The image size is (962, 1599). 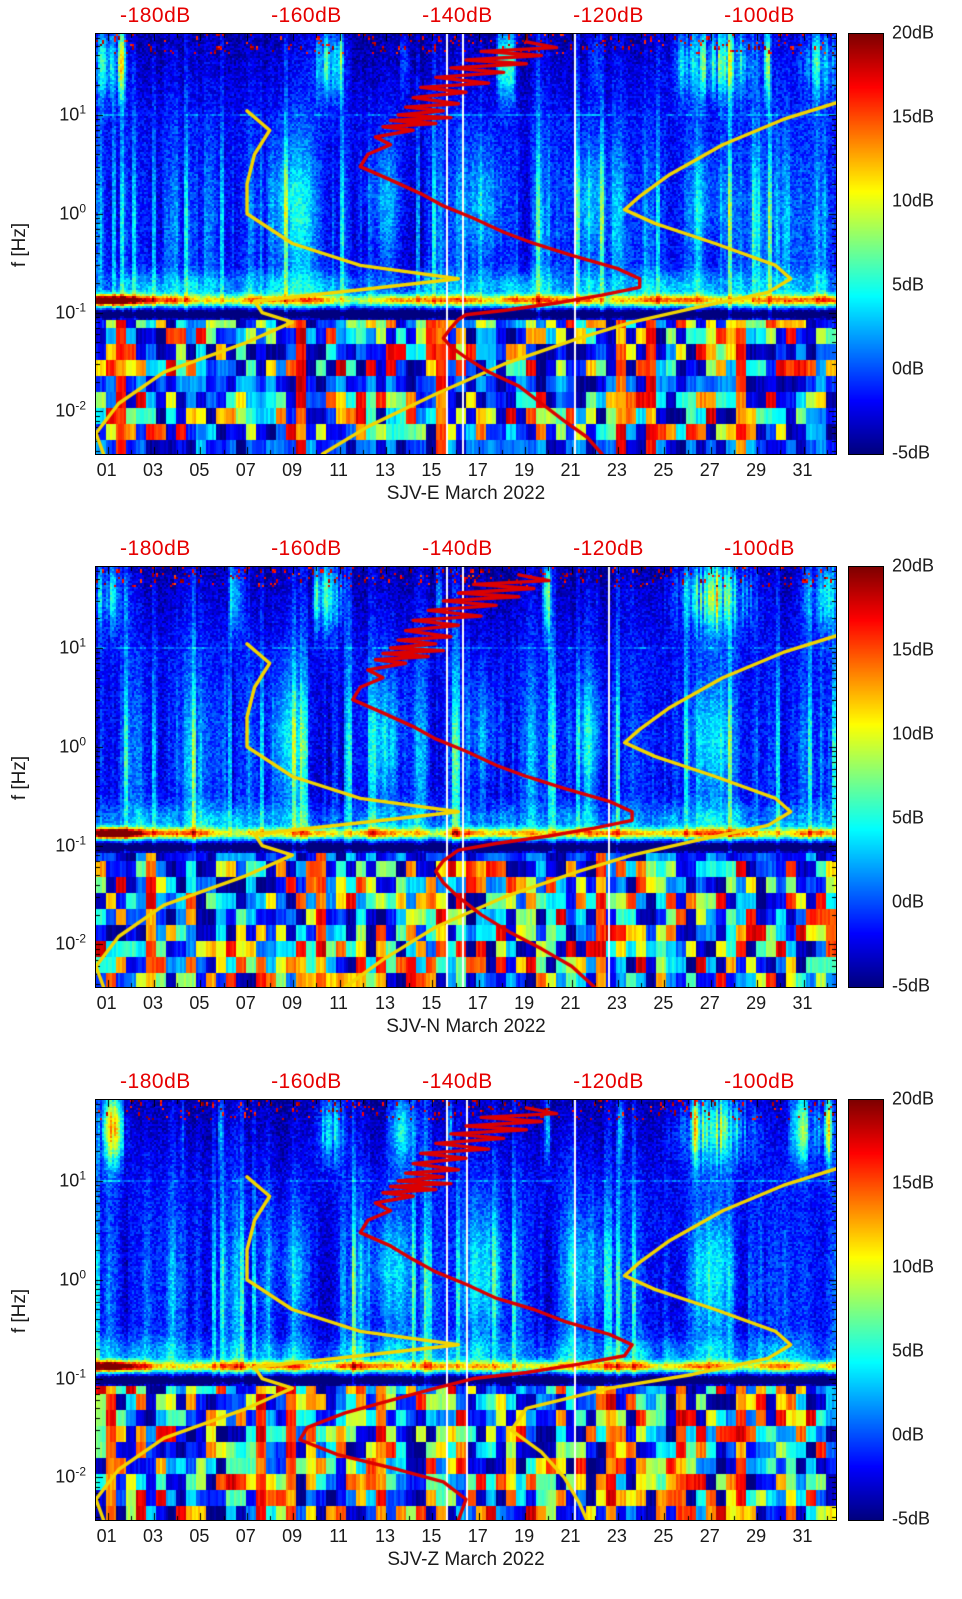 What do you see at coordinates (466, 1026) in the screenshot?
I see `panel-title: SJV-N March 2022` at bounding box center [466, 1026].